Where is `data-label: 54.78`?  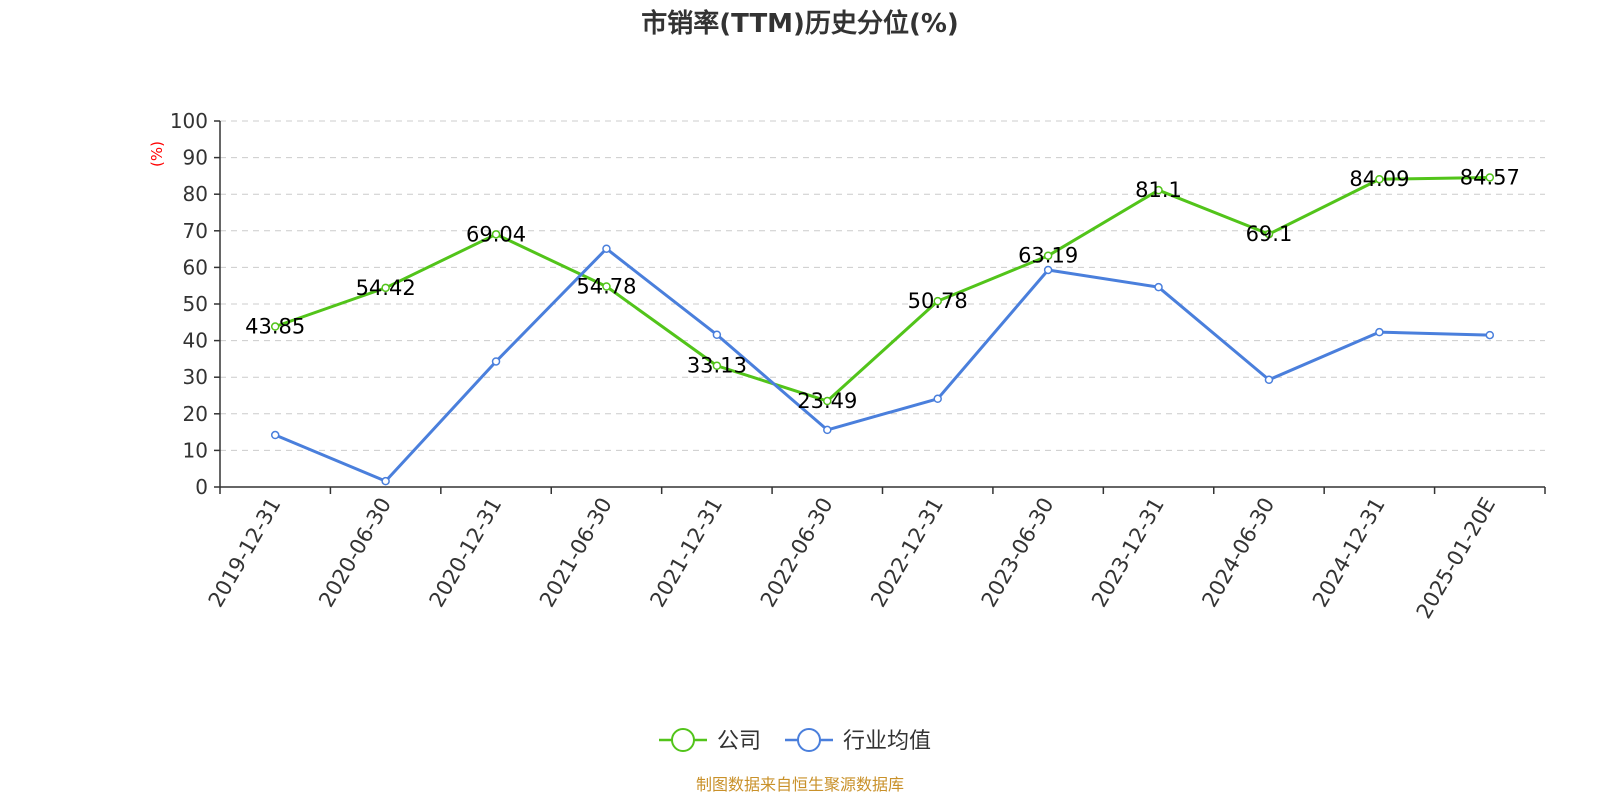 data-label: 54.78 is located at coordinates (606, 287).